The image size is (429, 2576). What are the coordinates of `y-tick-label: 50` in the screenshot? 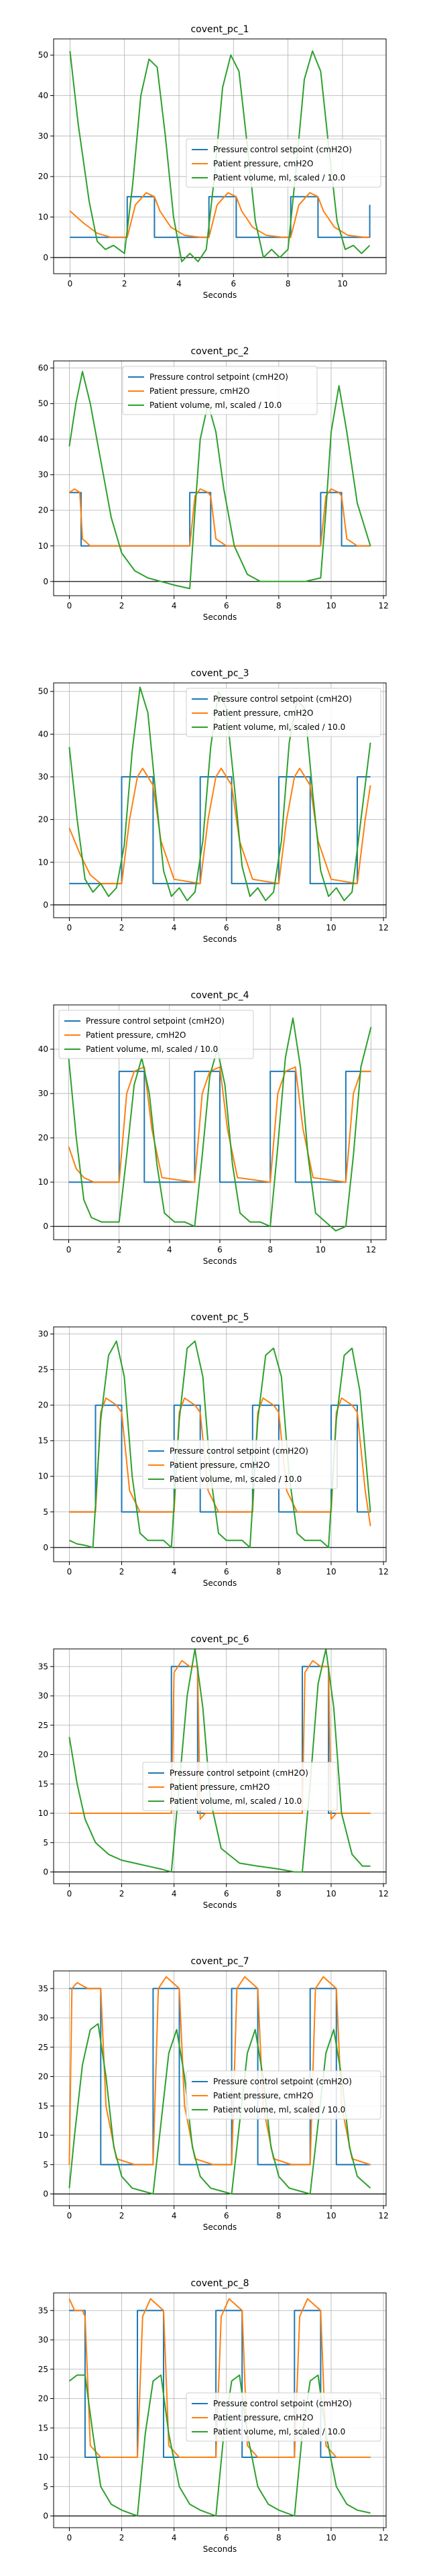 It's located at (43, 55).